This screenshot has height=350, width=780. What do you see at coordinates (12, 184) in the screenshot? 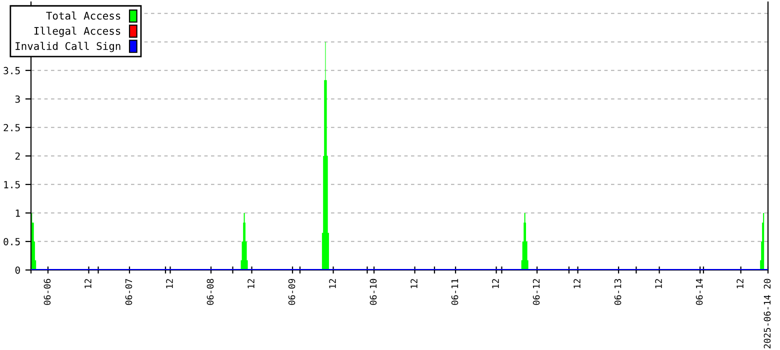
I see `y-tick-label: 1.5` at bounding box center [12, 184].